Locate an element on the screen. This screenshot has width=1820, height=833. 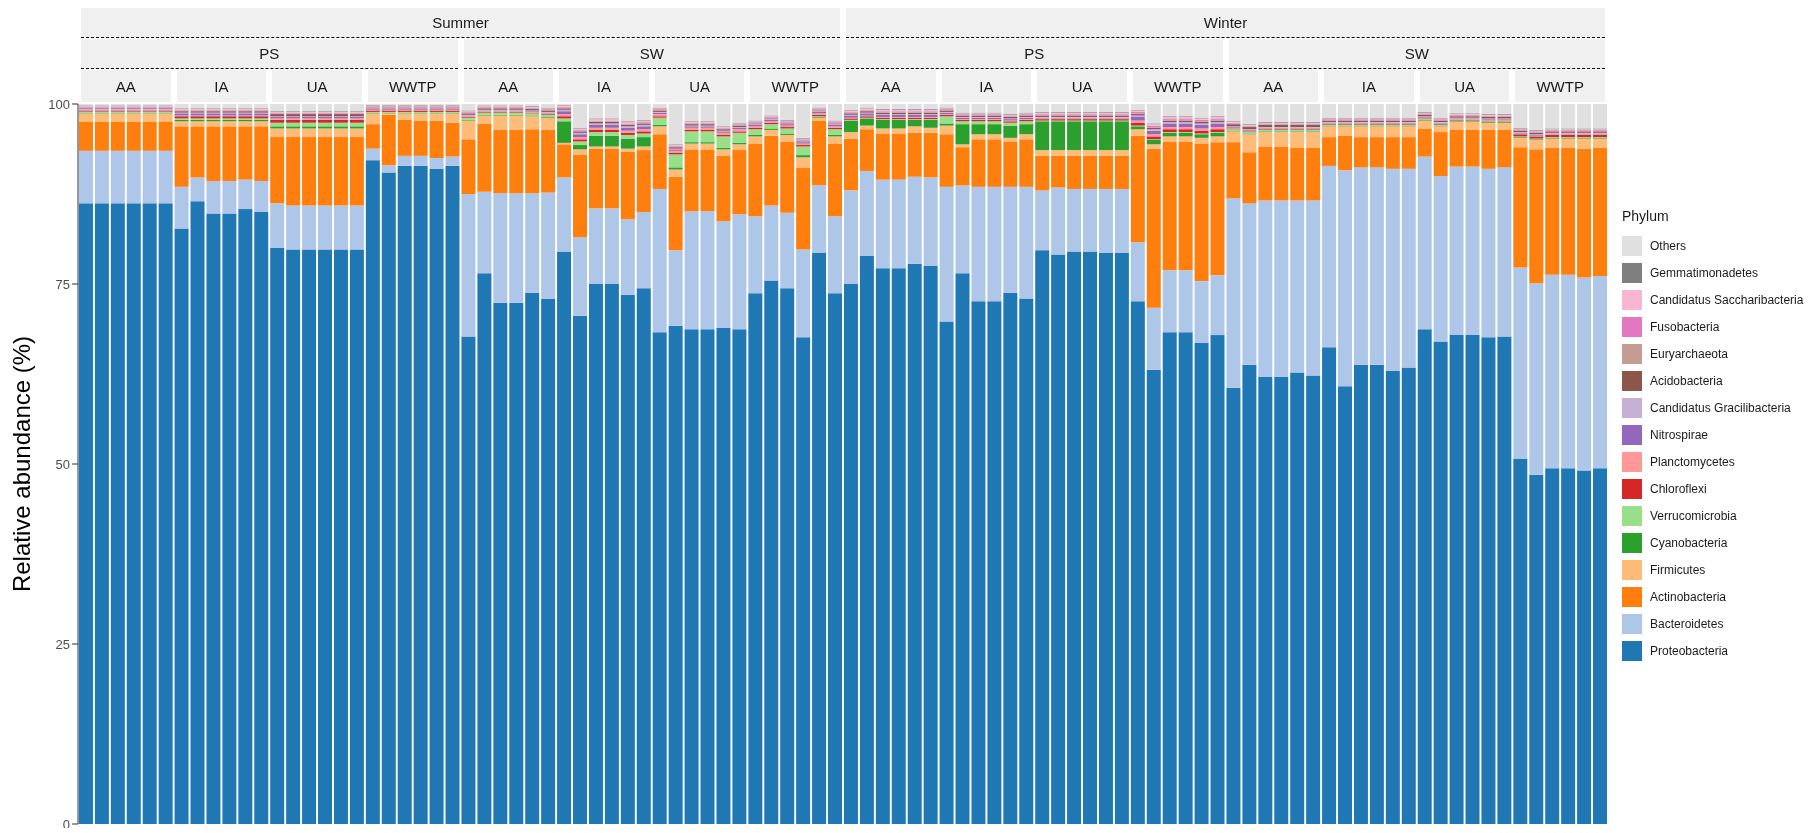
y-axis-title: Relative abundance (%) is located at coordinates (21, 464).